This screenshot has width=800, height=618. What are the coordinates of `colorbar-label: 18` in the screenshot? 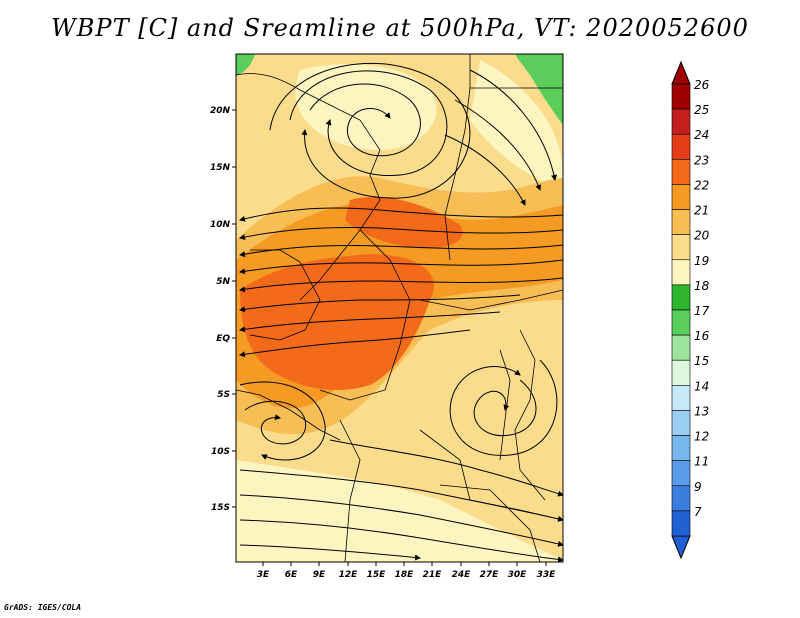 It's located at (702, 286).